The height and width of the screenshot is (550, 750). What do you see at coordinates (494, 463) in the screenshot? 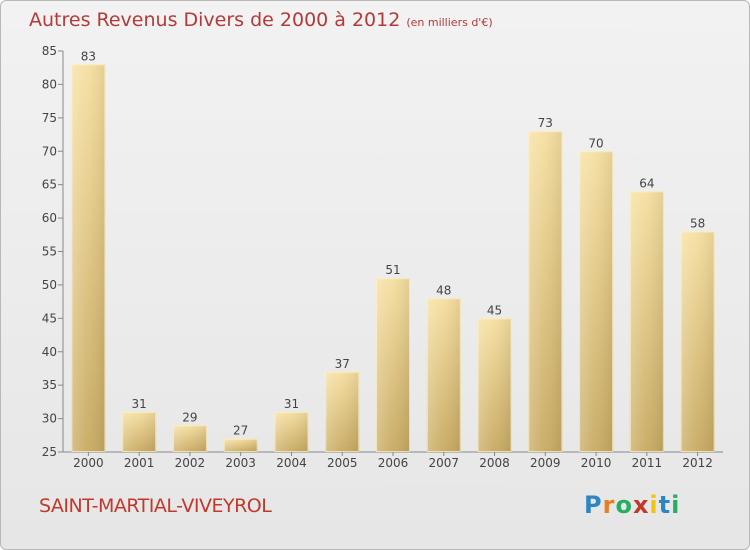
I see `x-tick-label: 2008` at bounding box center [494, 463].